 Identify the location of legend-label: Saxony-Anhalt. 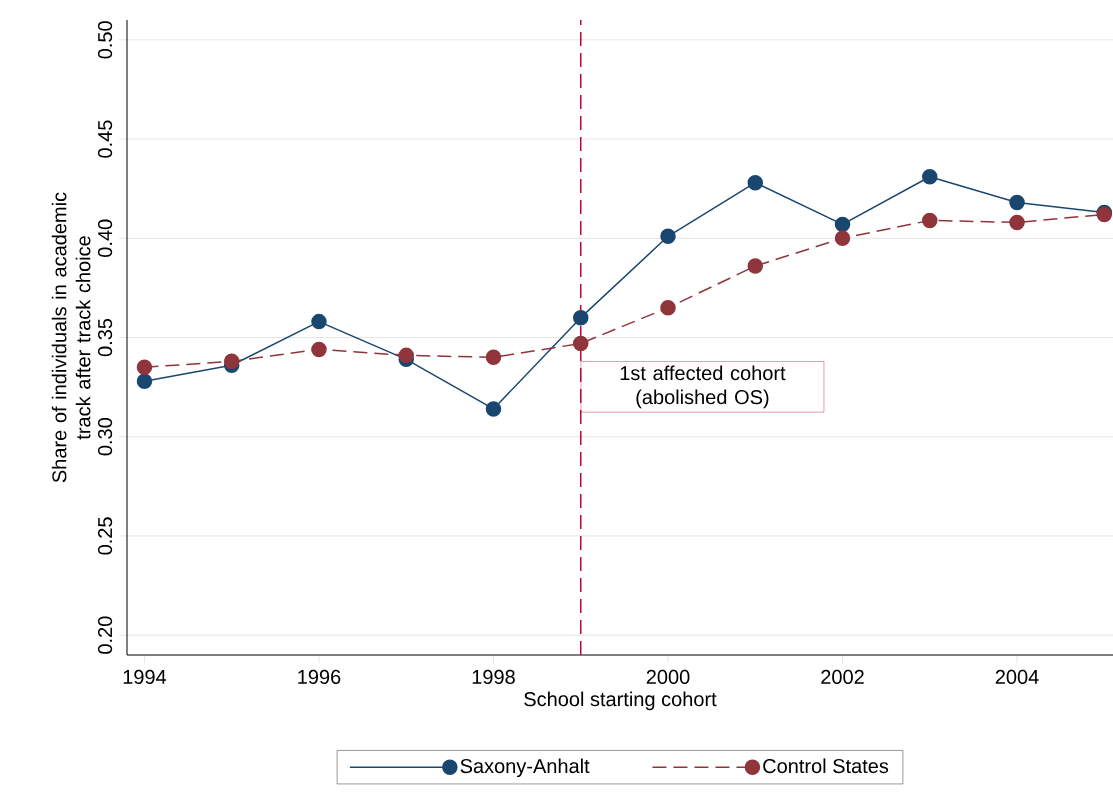
(525, 768).